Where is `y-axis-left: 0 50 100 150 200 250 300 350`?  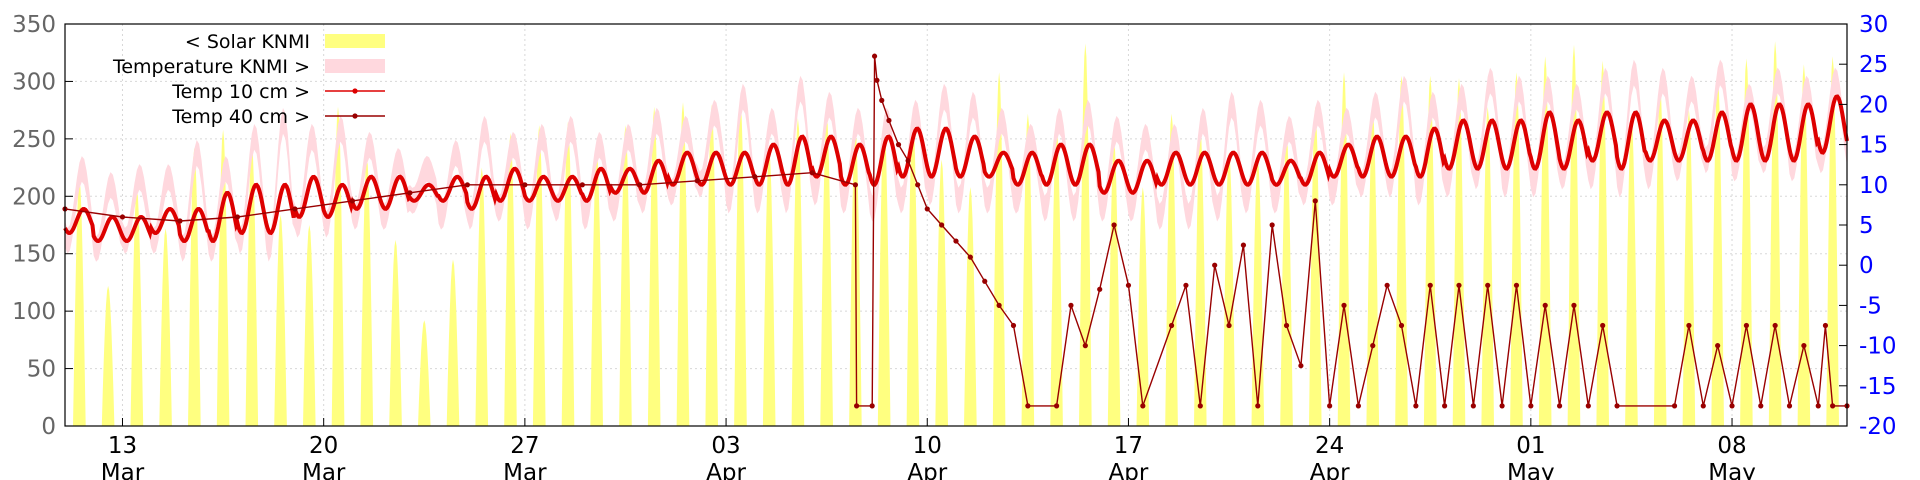
y-axis-left: 0 50 100 150 200 250 300 350 is located at coordinates (42, 226).